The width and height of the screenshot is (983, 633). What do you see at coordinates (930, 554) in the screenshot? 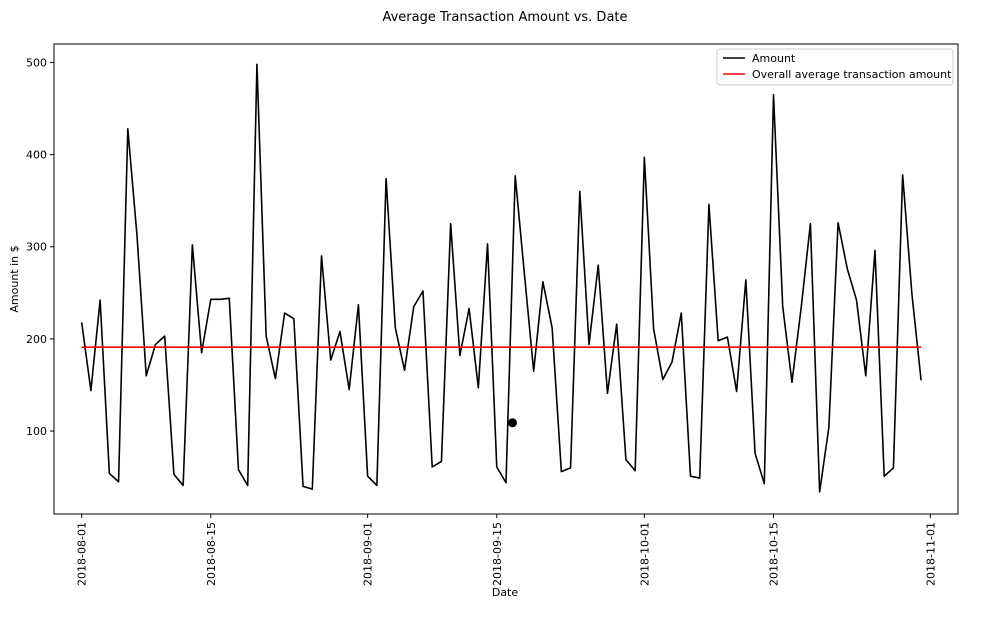
I see `x-tick-label: 2018-11-01` at bounding box center [930, 554].